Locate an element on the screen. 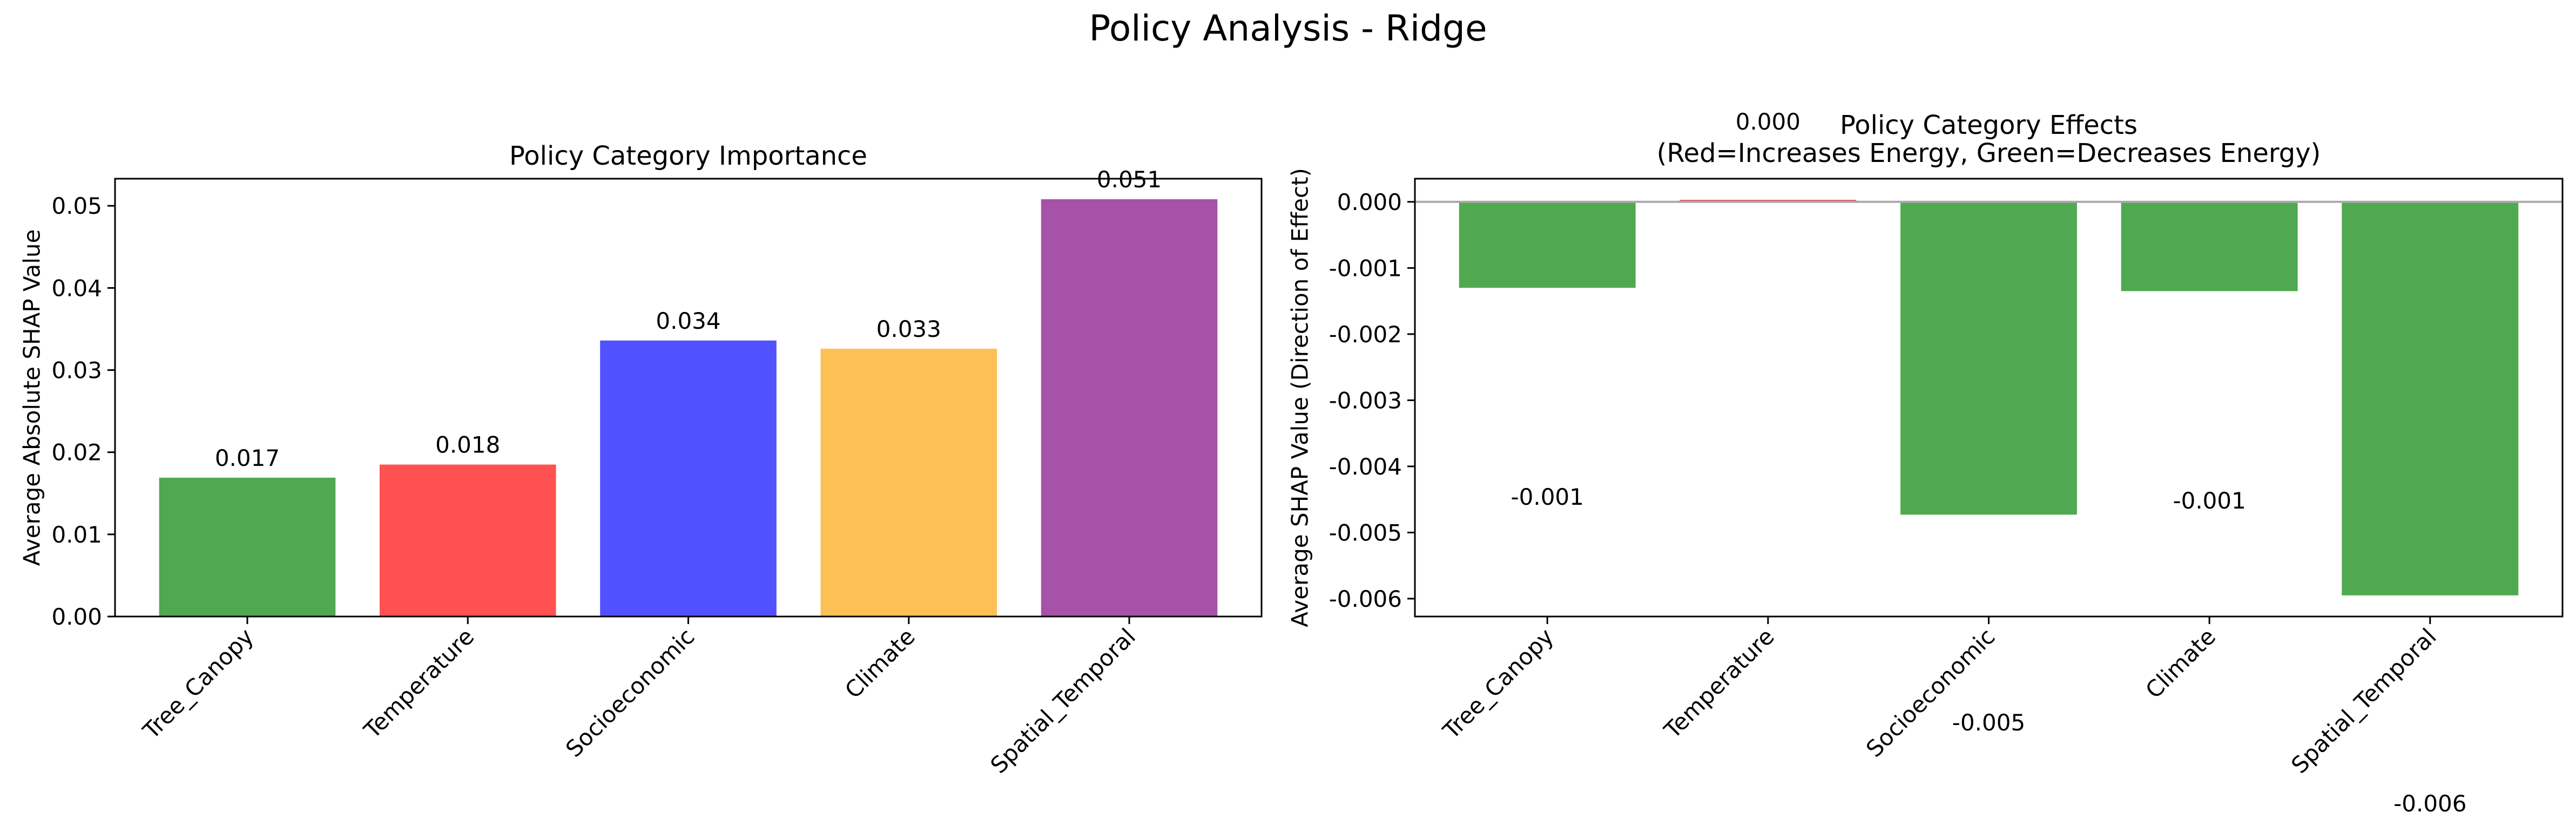  data-label: 0.051 is located at coordinates (1129, 179).